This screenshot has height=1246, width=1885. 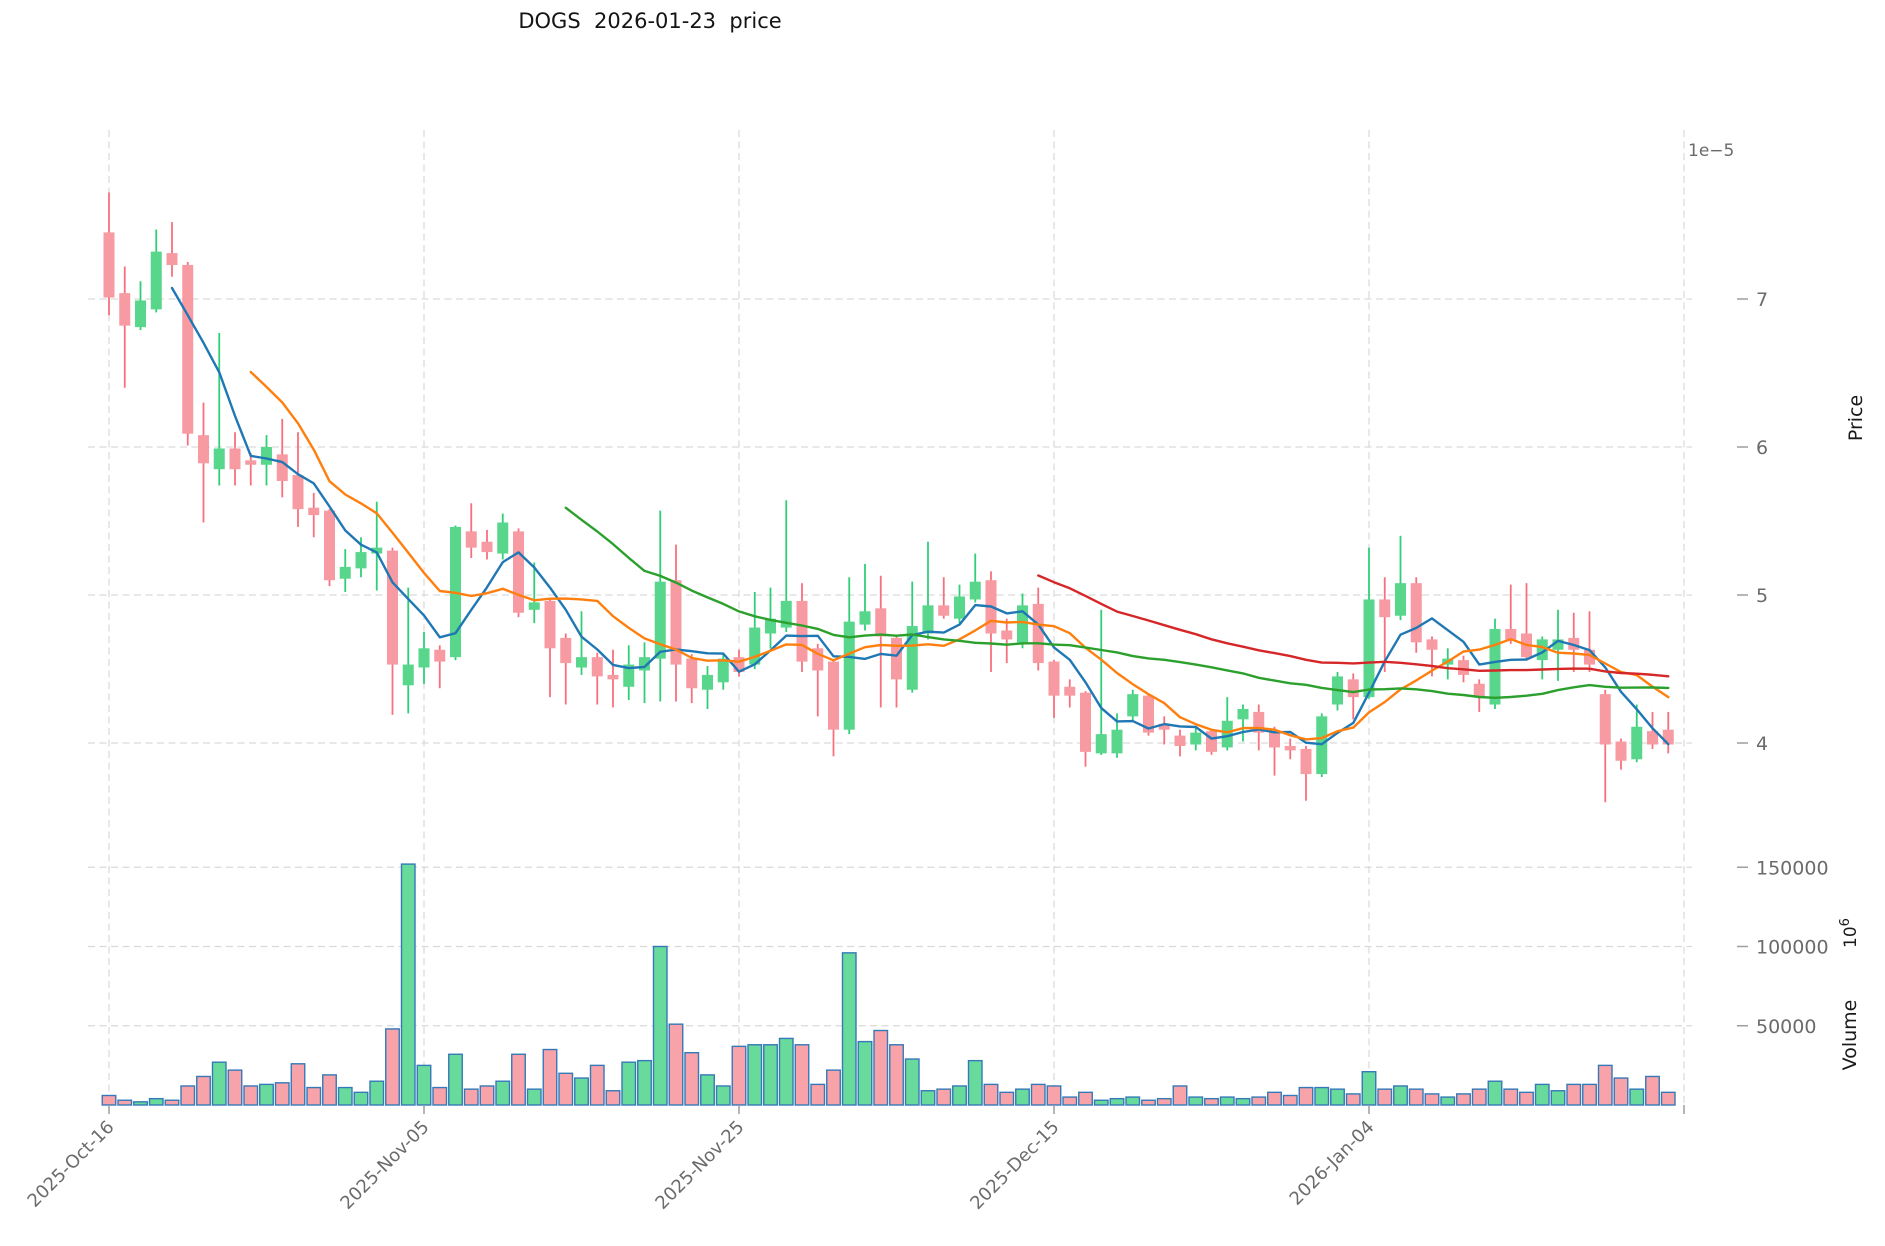 I want to click on date-tick-label: 2025-Oct-16, so click(x=71, y=1164).